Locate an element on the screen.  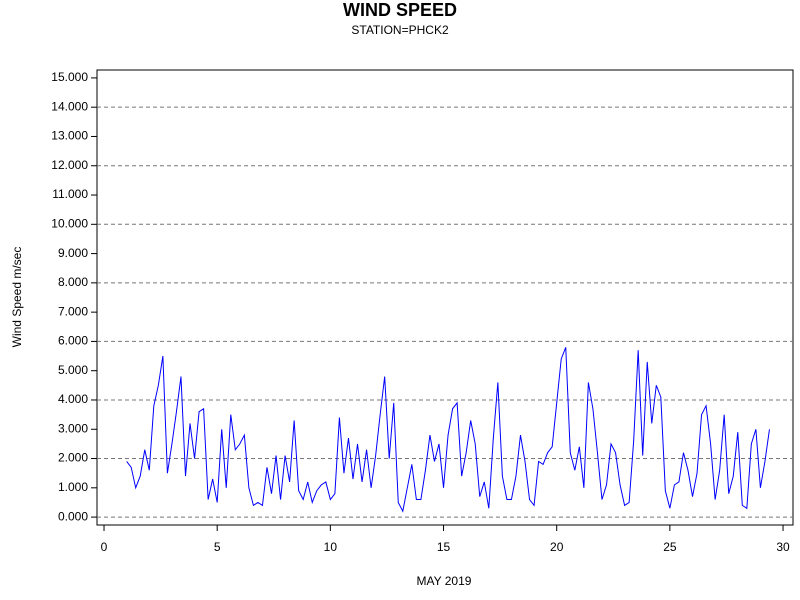
y-tick-label: 3.000 is located at coordinates (73, 428).